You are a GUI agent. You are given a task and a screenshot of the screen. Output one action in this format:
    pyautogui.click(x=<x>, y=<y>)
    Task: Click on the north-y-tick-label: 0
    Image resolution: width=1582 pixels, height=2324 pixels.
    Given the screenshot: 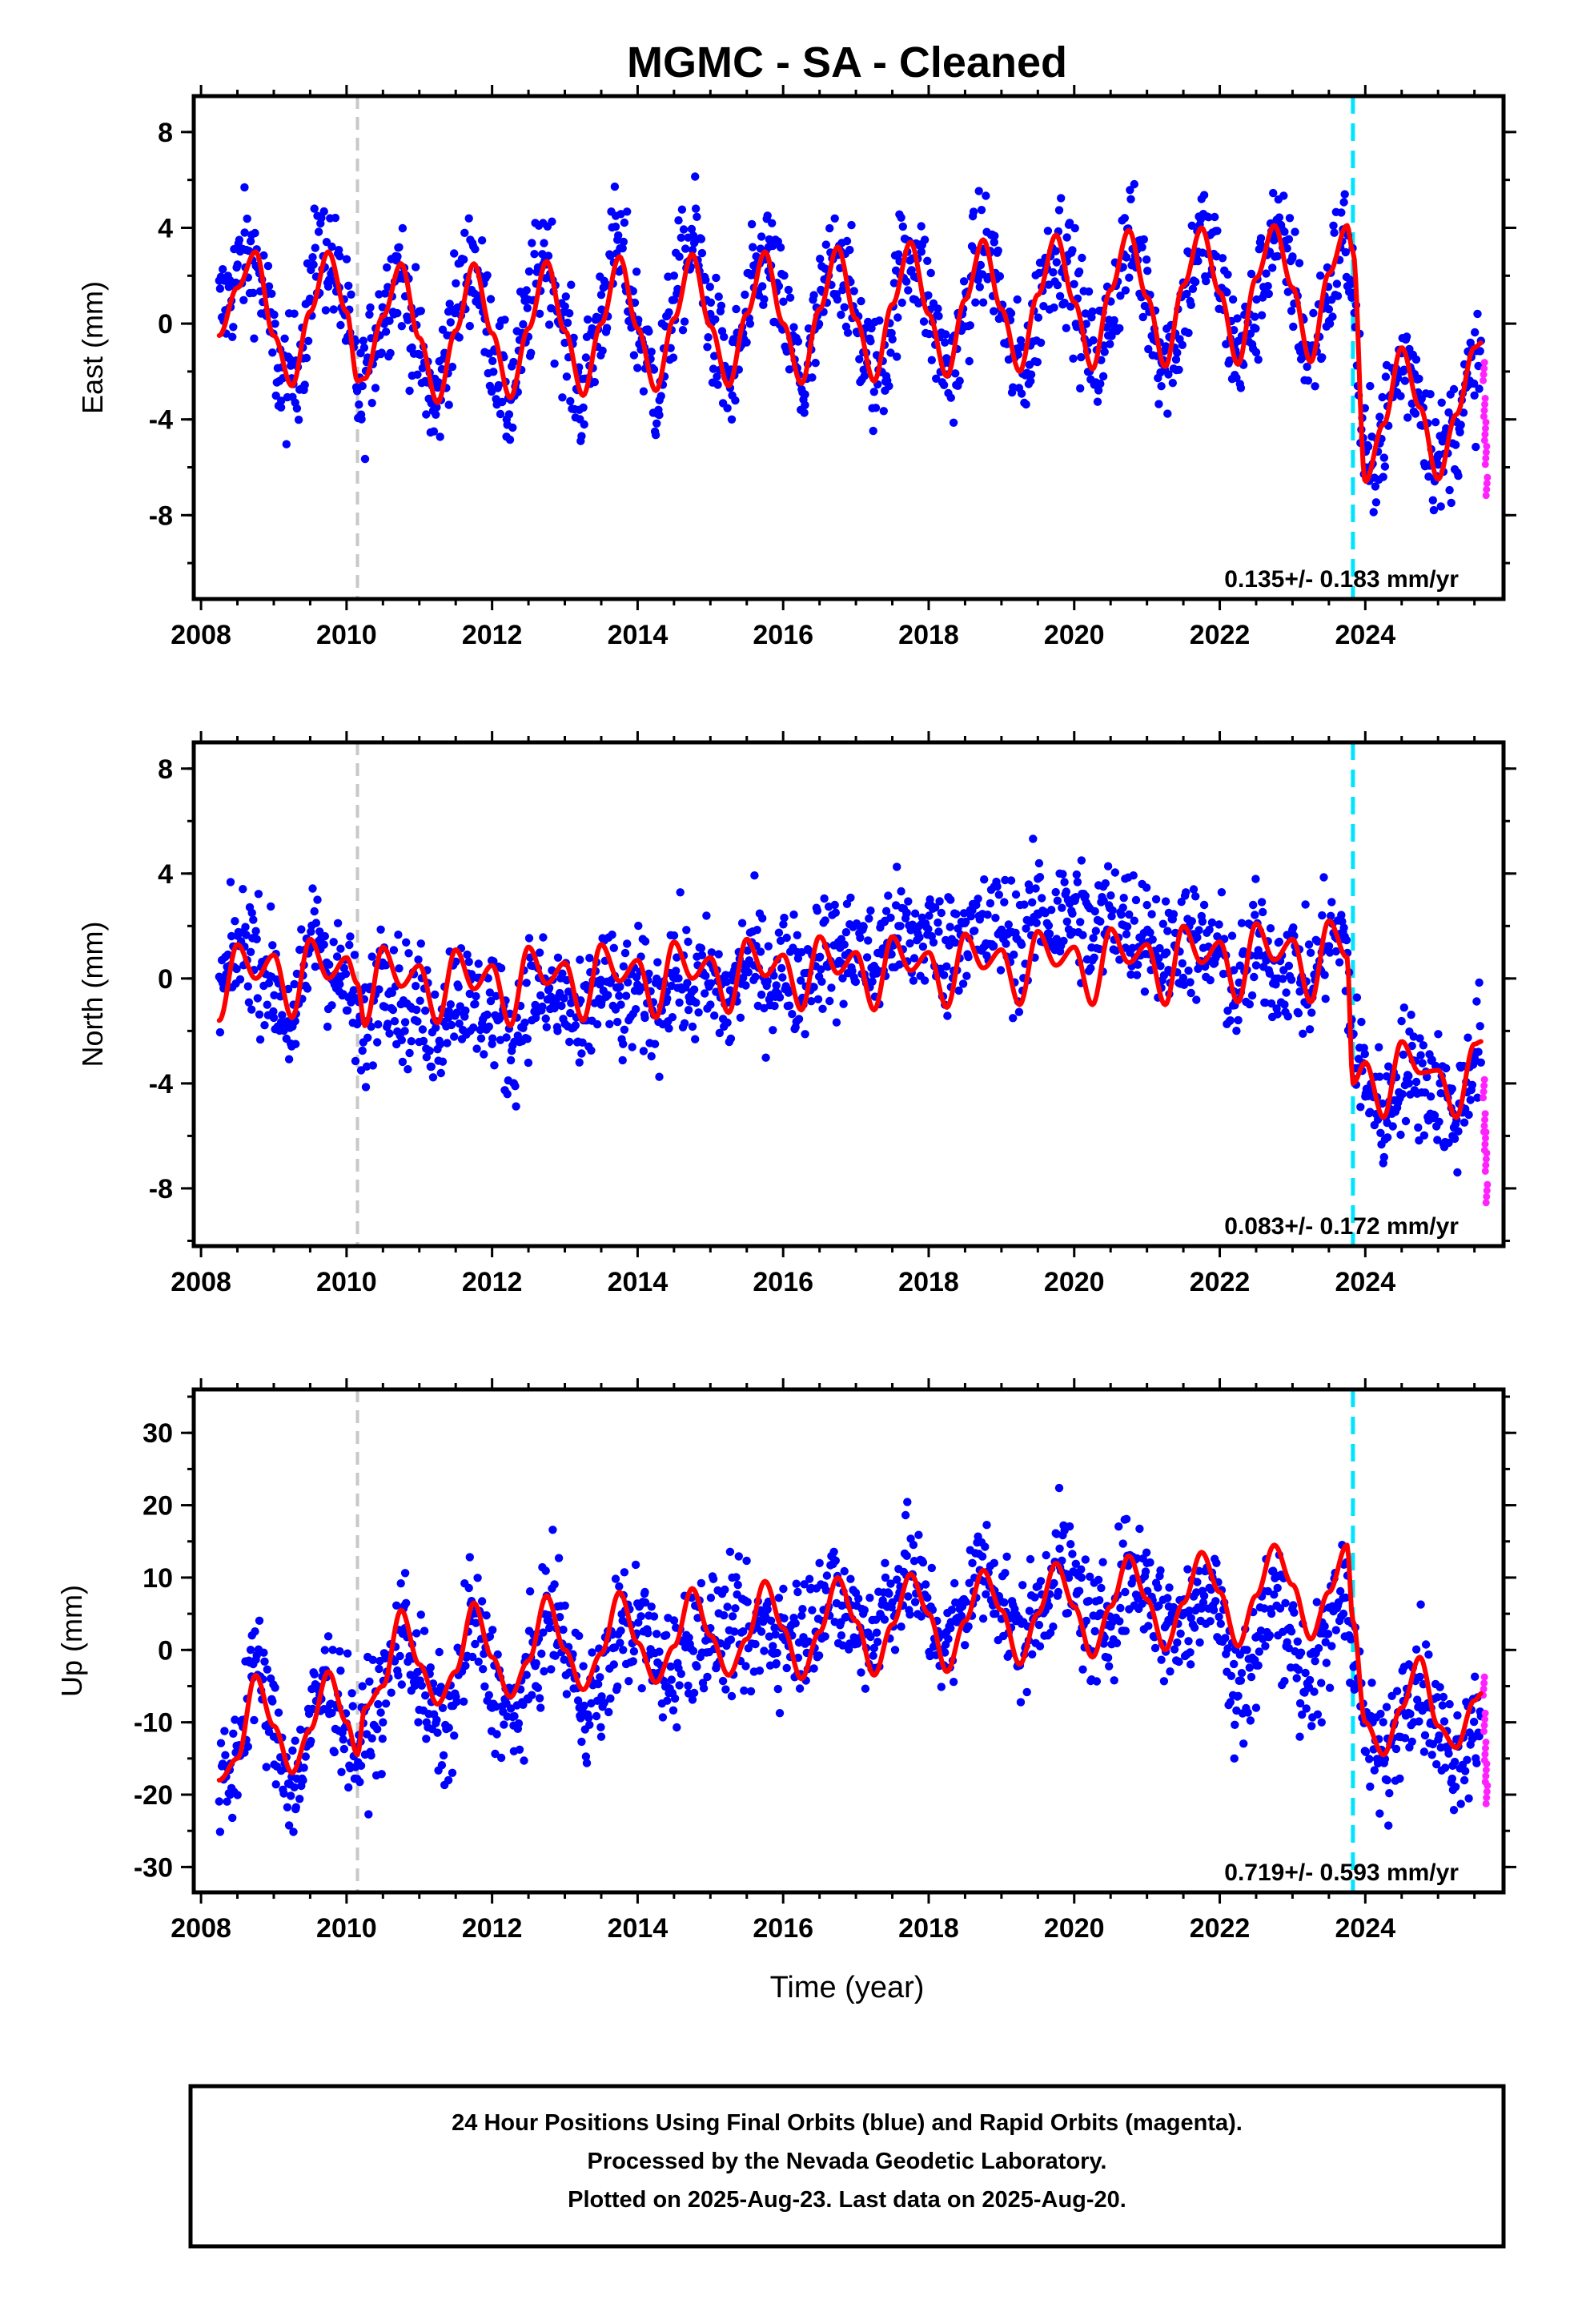 What is the action you would take?
    pyautogui.click(x=165, y=979)
    